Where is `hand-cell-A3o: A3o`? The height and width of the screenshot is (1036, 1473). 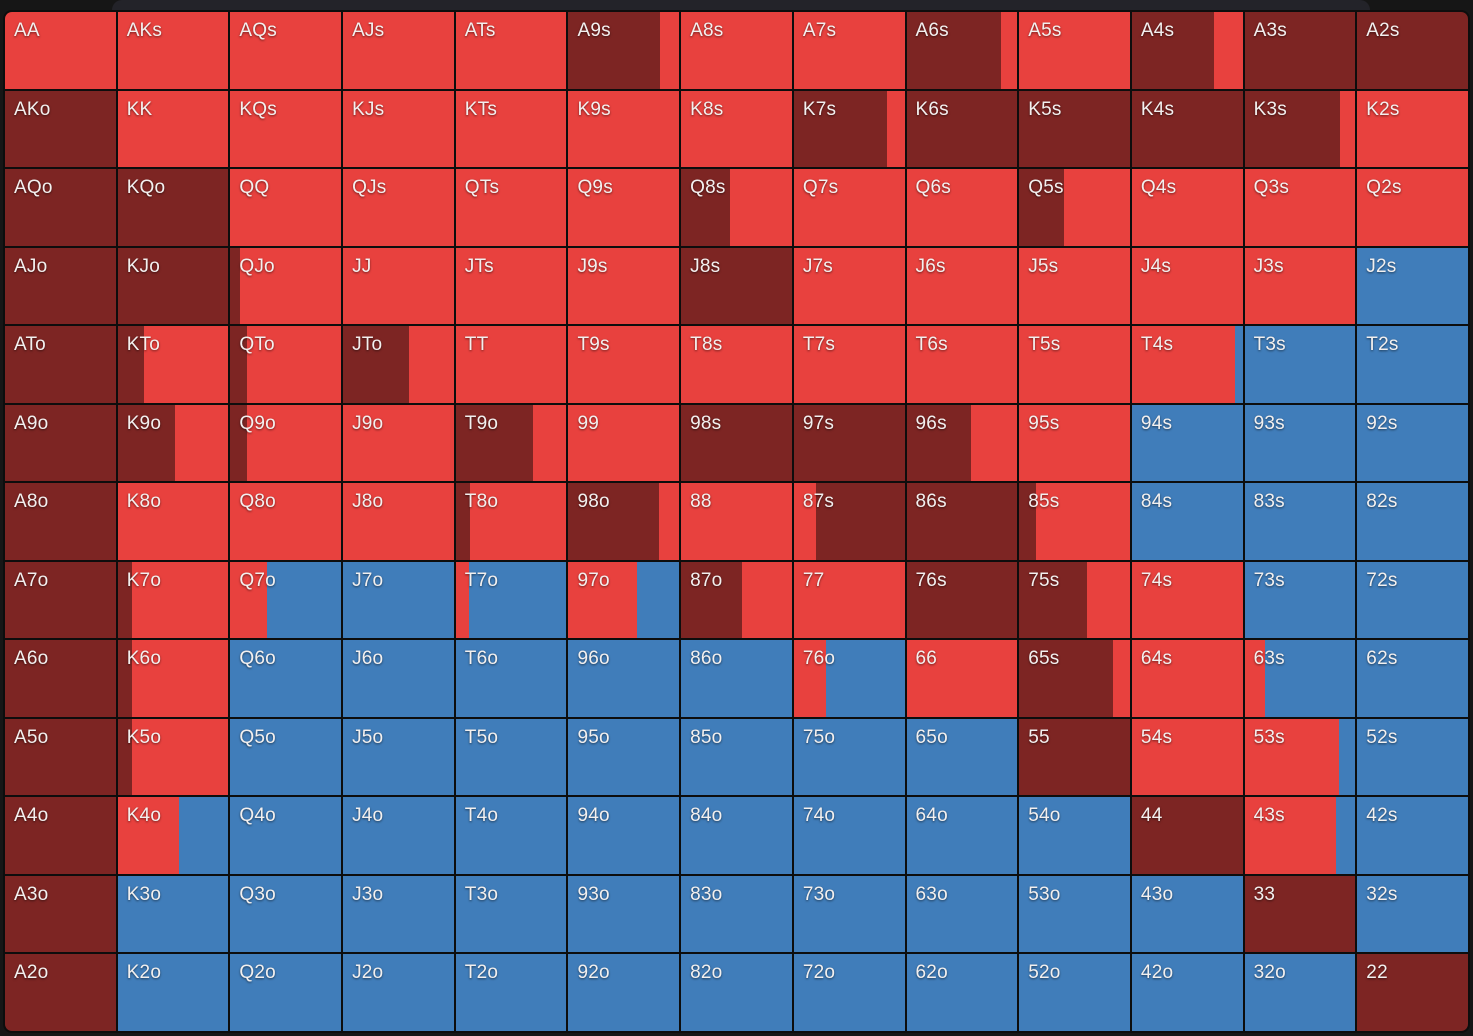
hand-cell-A3o: A3o is located at coordinates (60, 914).